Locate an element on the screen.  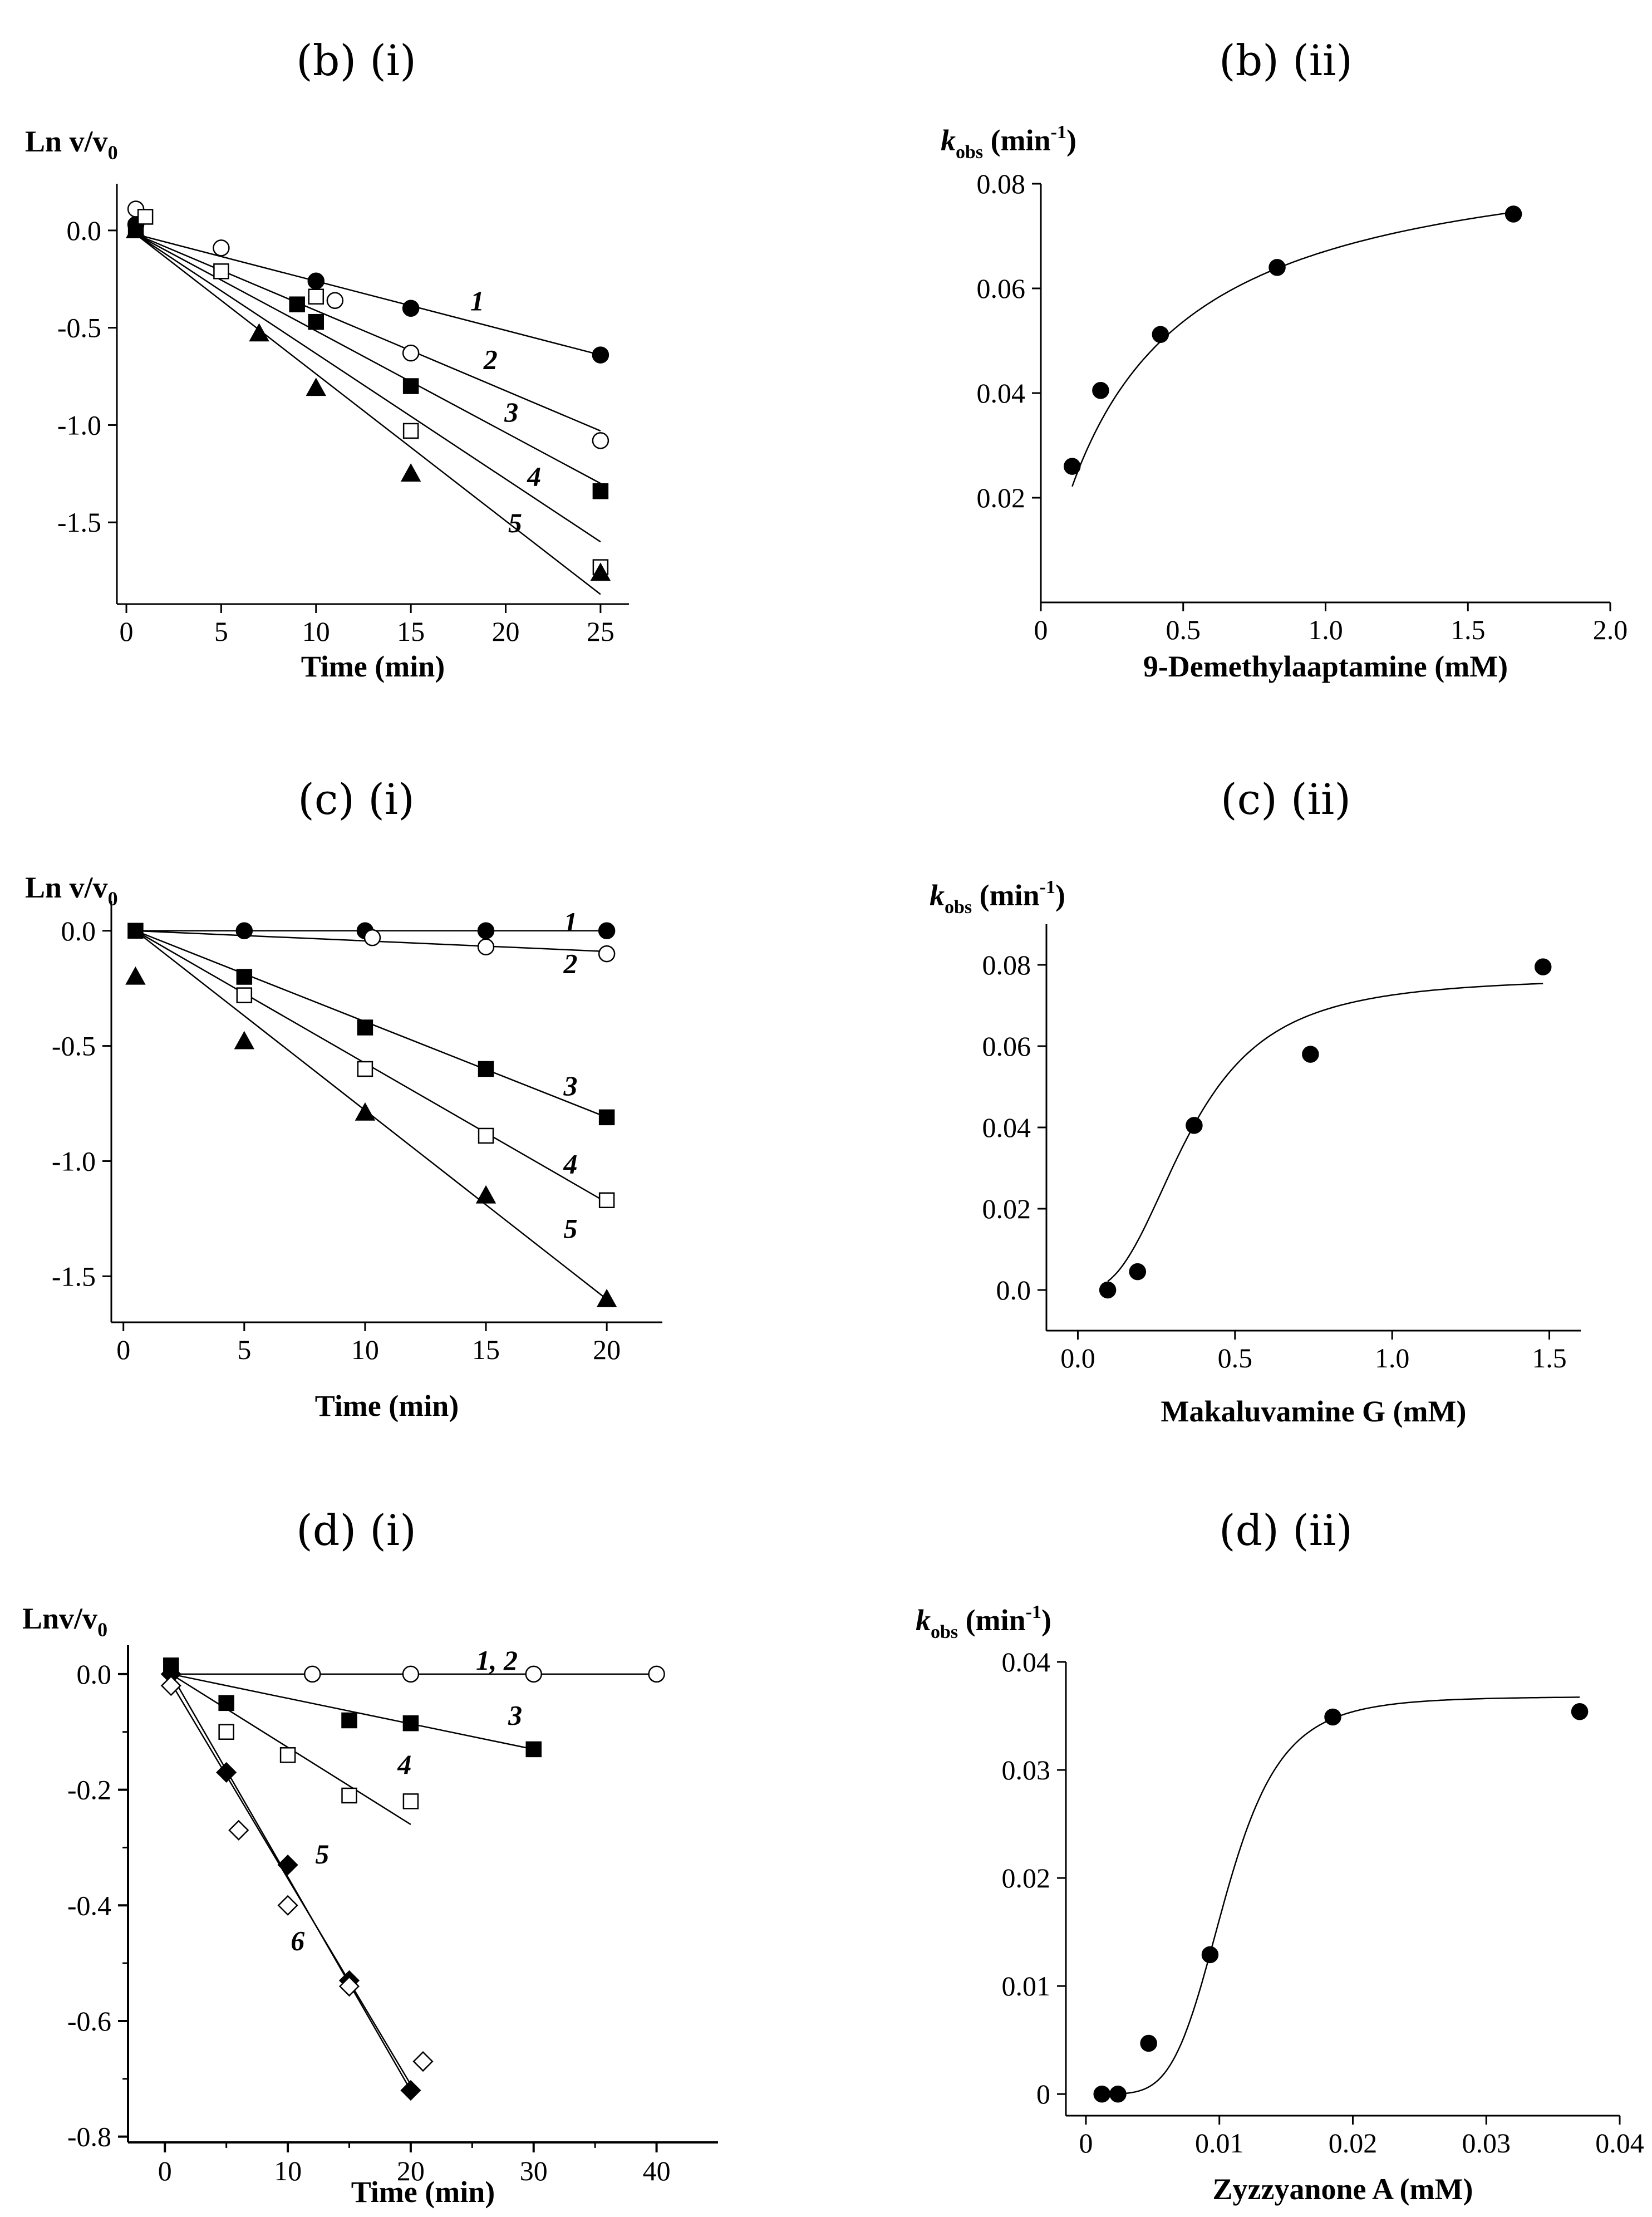
x-tick-label-d-ii-0-03: 0.03 is located at coordinates (1486, 2143).